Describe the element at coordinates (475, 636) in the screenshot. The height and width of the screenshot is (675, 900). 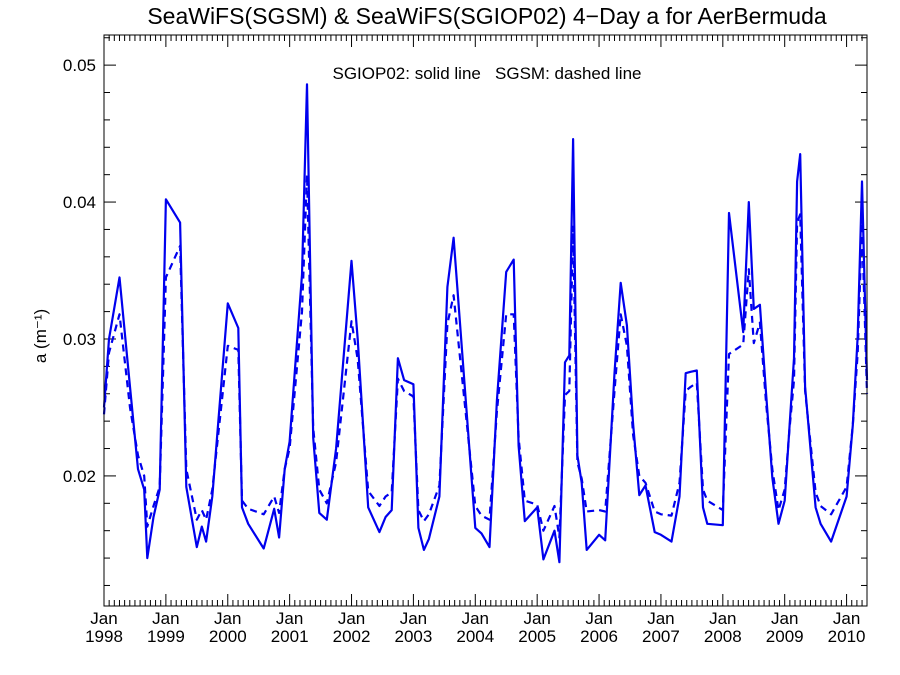
I see `x-tick-label-year: 2004` at that location.